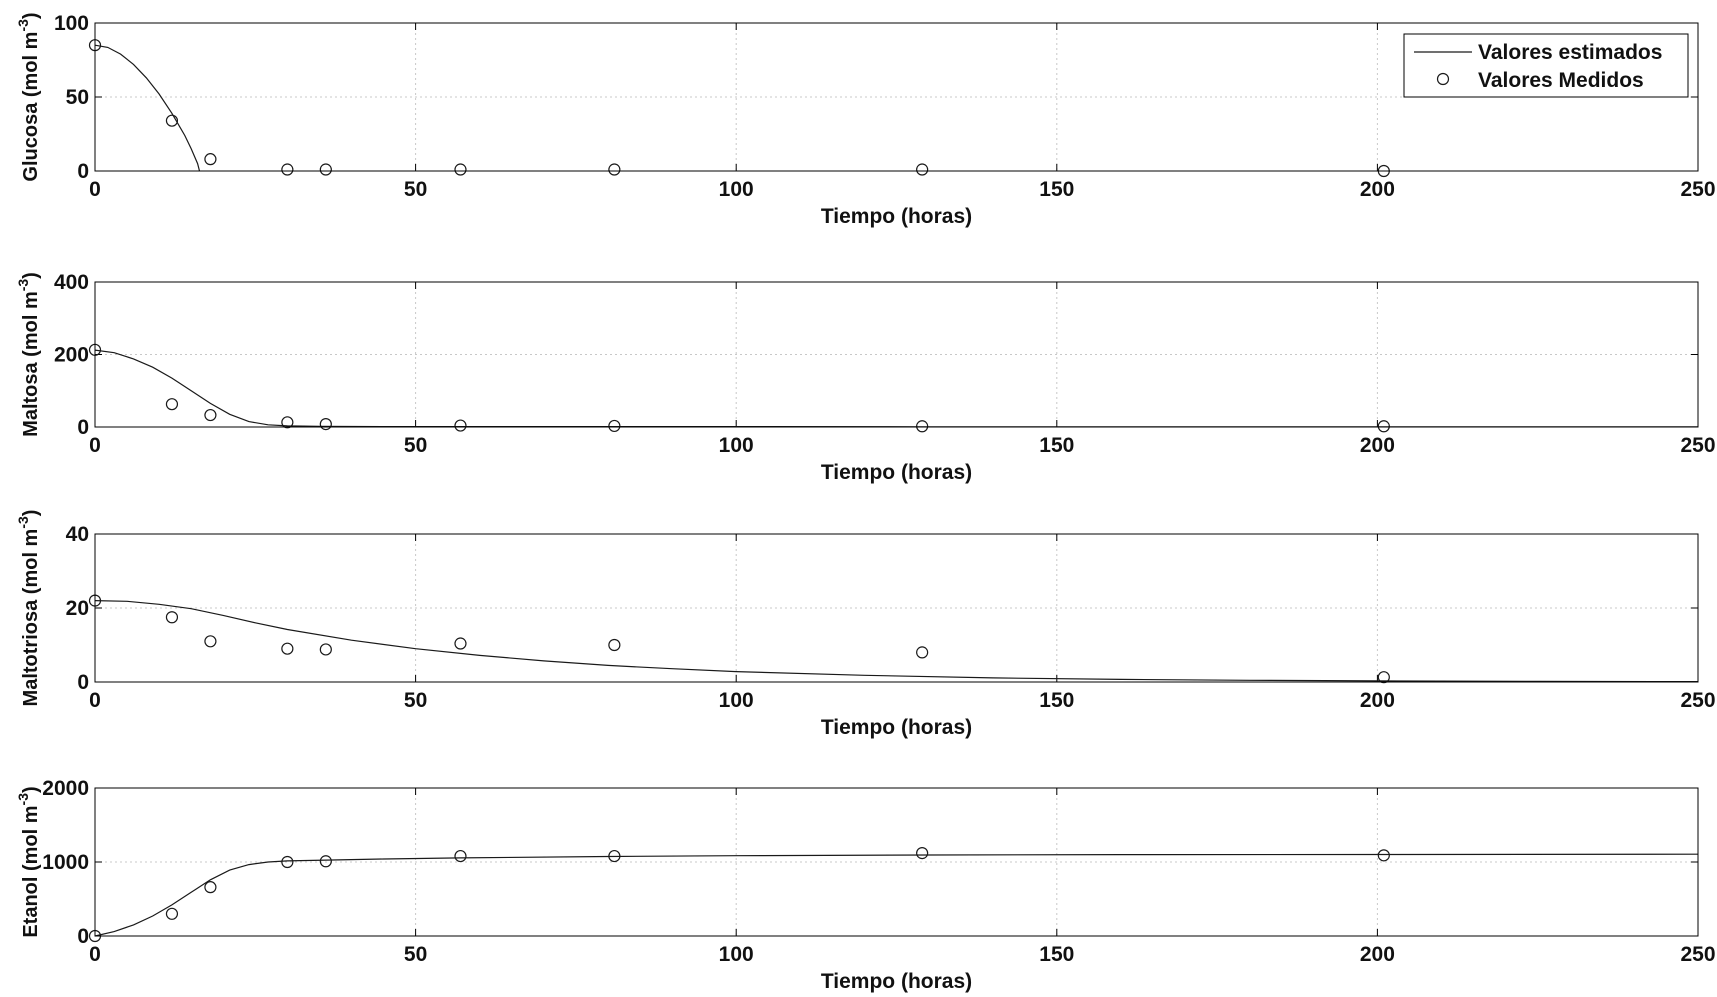 This screenshot has height=997, width=1717. Describe the element at coordinates (65, 862) in the screenshot. I see `y-tick-label: 1000` at that location.